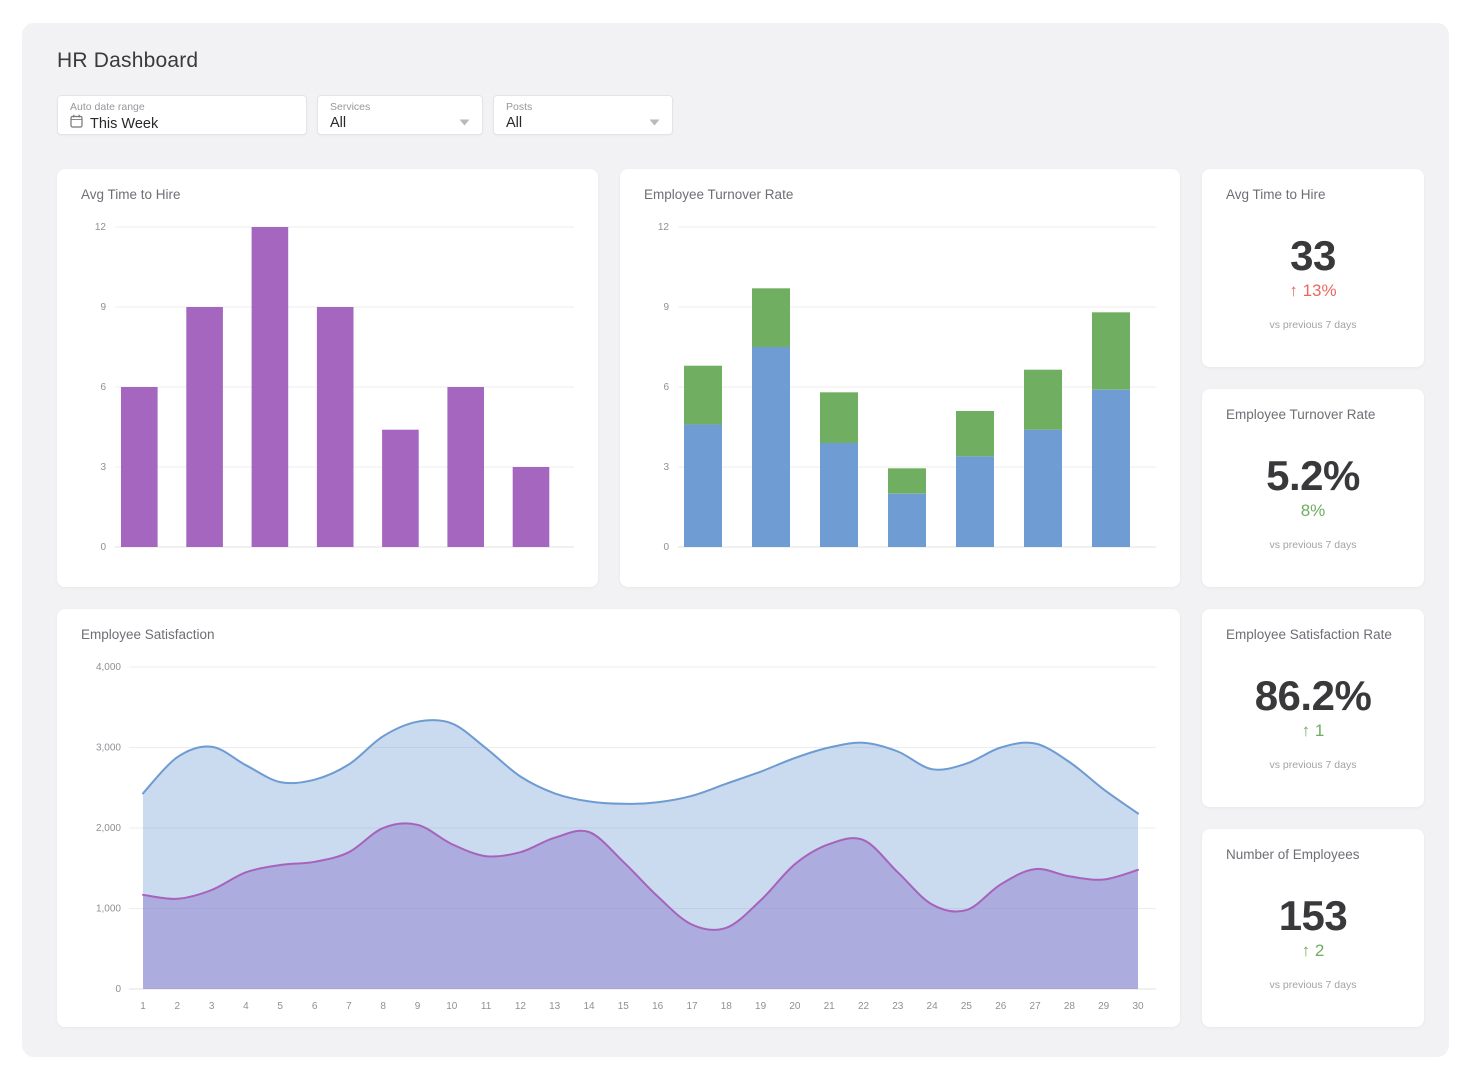 This screenshot has width=1473, height=1080. I want to click on calendar-icon, so click(76, 124).